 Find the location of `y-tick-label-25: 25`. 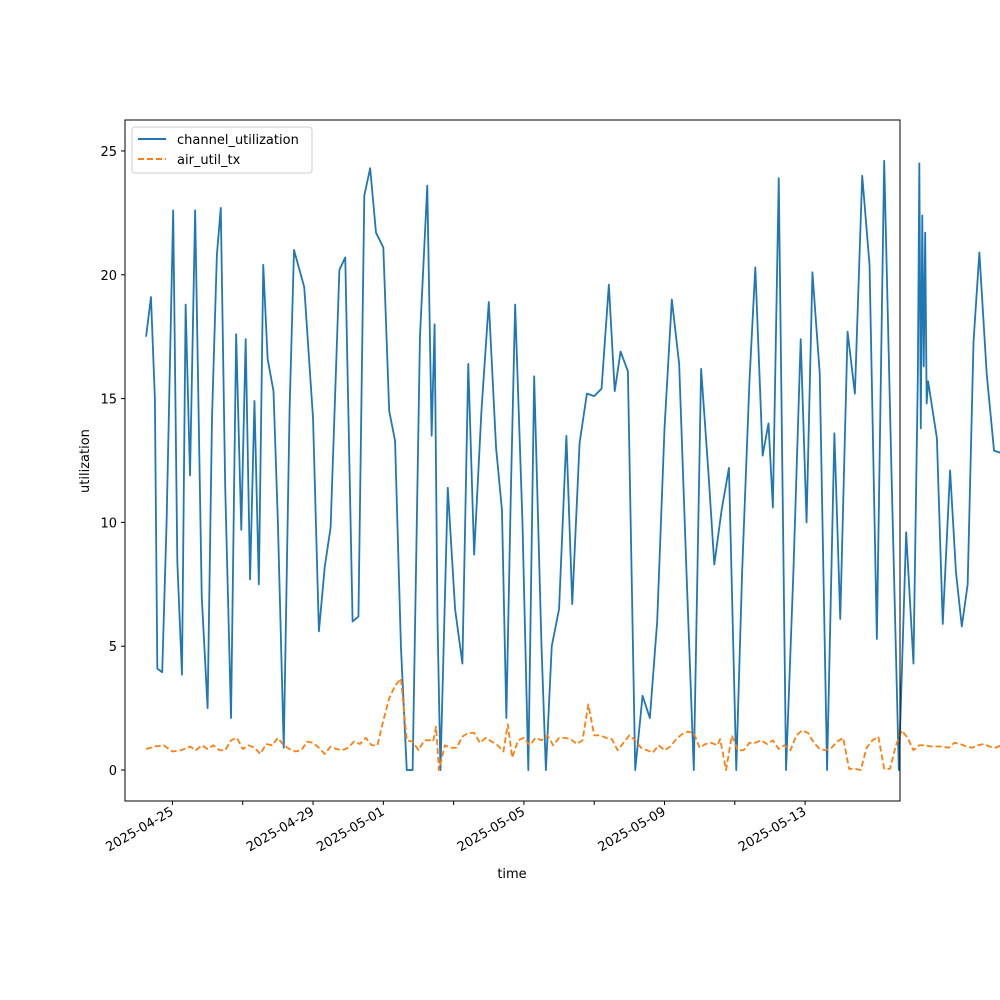

y-tick-label-25: 25 is located at coordinates (108, 152).